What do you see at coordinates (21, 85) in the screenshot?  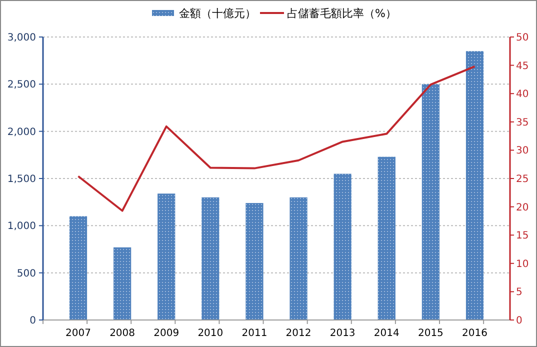 I see `y-tick-label: 2,500` at bounding box center [21, 85].